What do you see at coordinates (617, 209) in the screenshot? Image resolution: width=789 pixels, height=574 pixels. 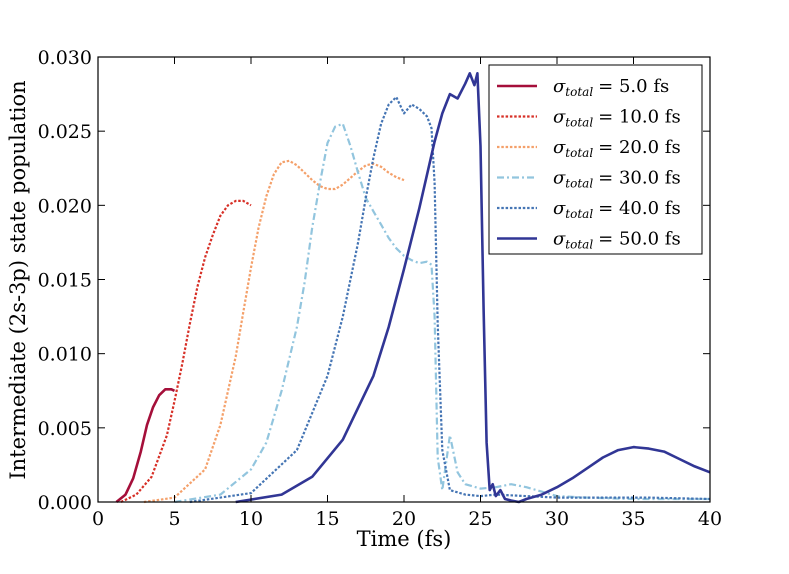 I see `legend-label-5: σtotal = 40.0 fs` at bounding box center [617, 209].